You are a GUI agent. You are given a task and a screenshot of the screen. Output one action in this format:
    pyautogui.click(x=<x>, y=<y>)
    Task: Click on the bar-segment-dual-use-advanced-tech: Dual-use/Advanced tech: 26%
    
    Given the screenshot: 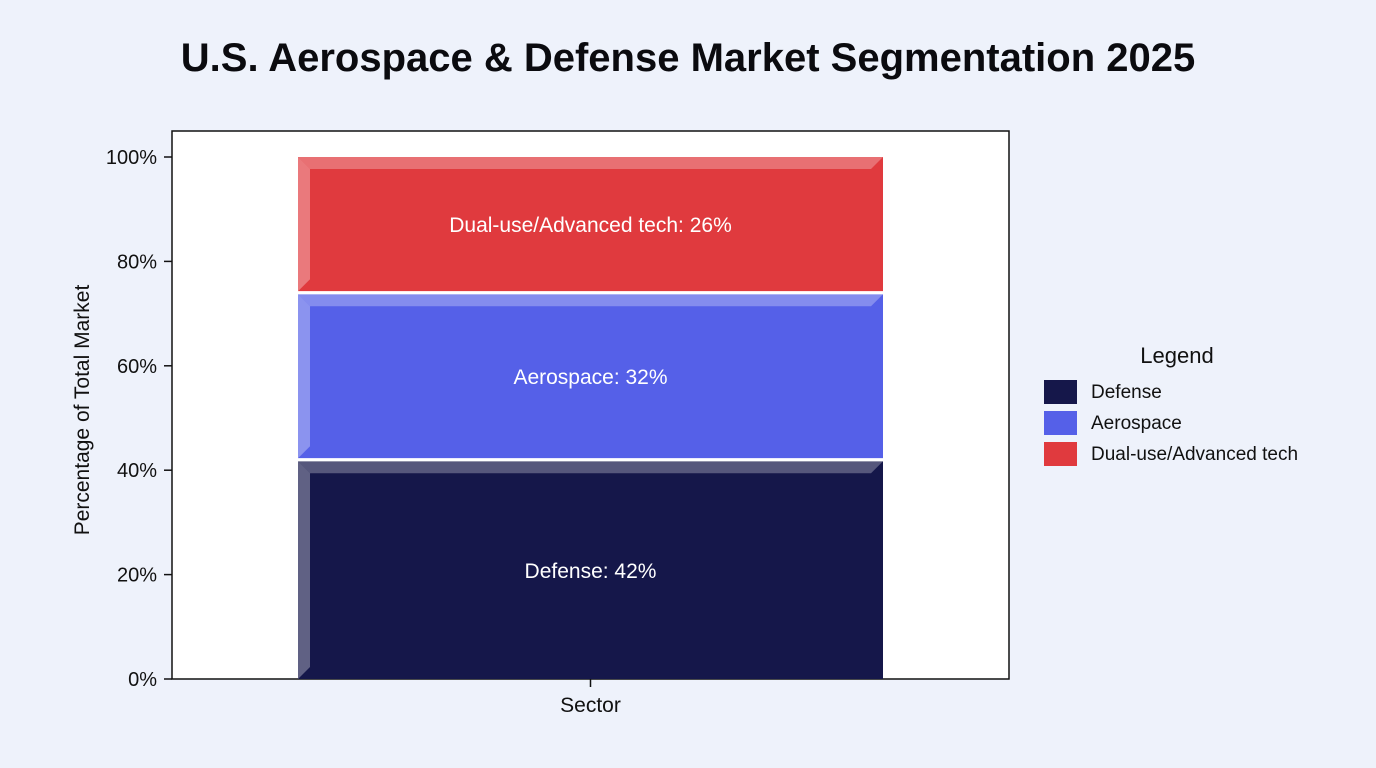 What is the action you would take?
    pyautogui.click(x=590, y=224)
    